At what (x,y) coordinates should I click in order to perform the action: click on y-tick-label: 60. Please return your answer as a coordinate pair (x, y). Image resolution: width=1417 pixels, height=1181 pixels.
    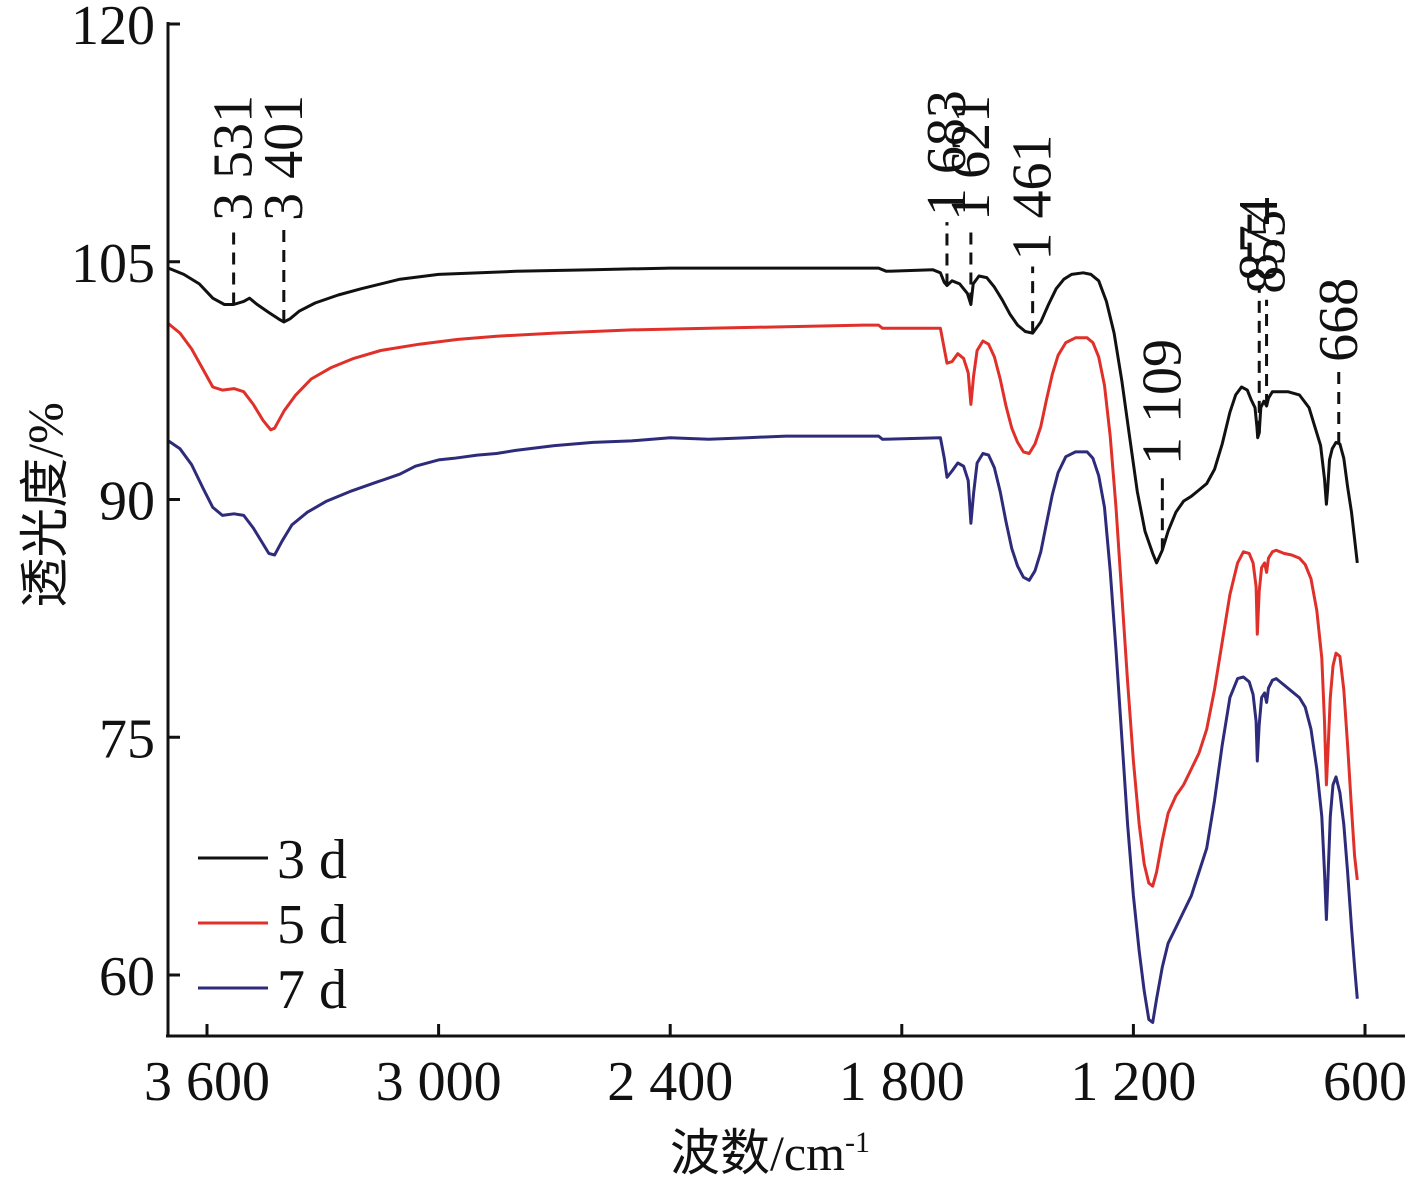
    Looking at the image, I should click on (127, 977).